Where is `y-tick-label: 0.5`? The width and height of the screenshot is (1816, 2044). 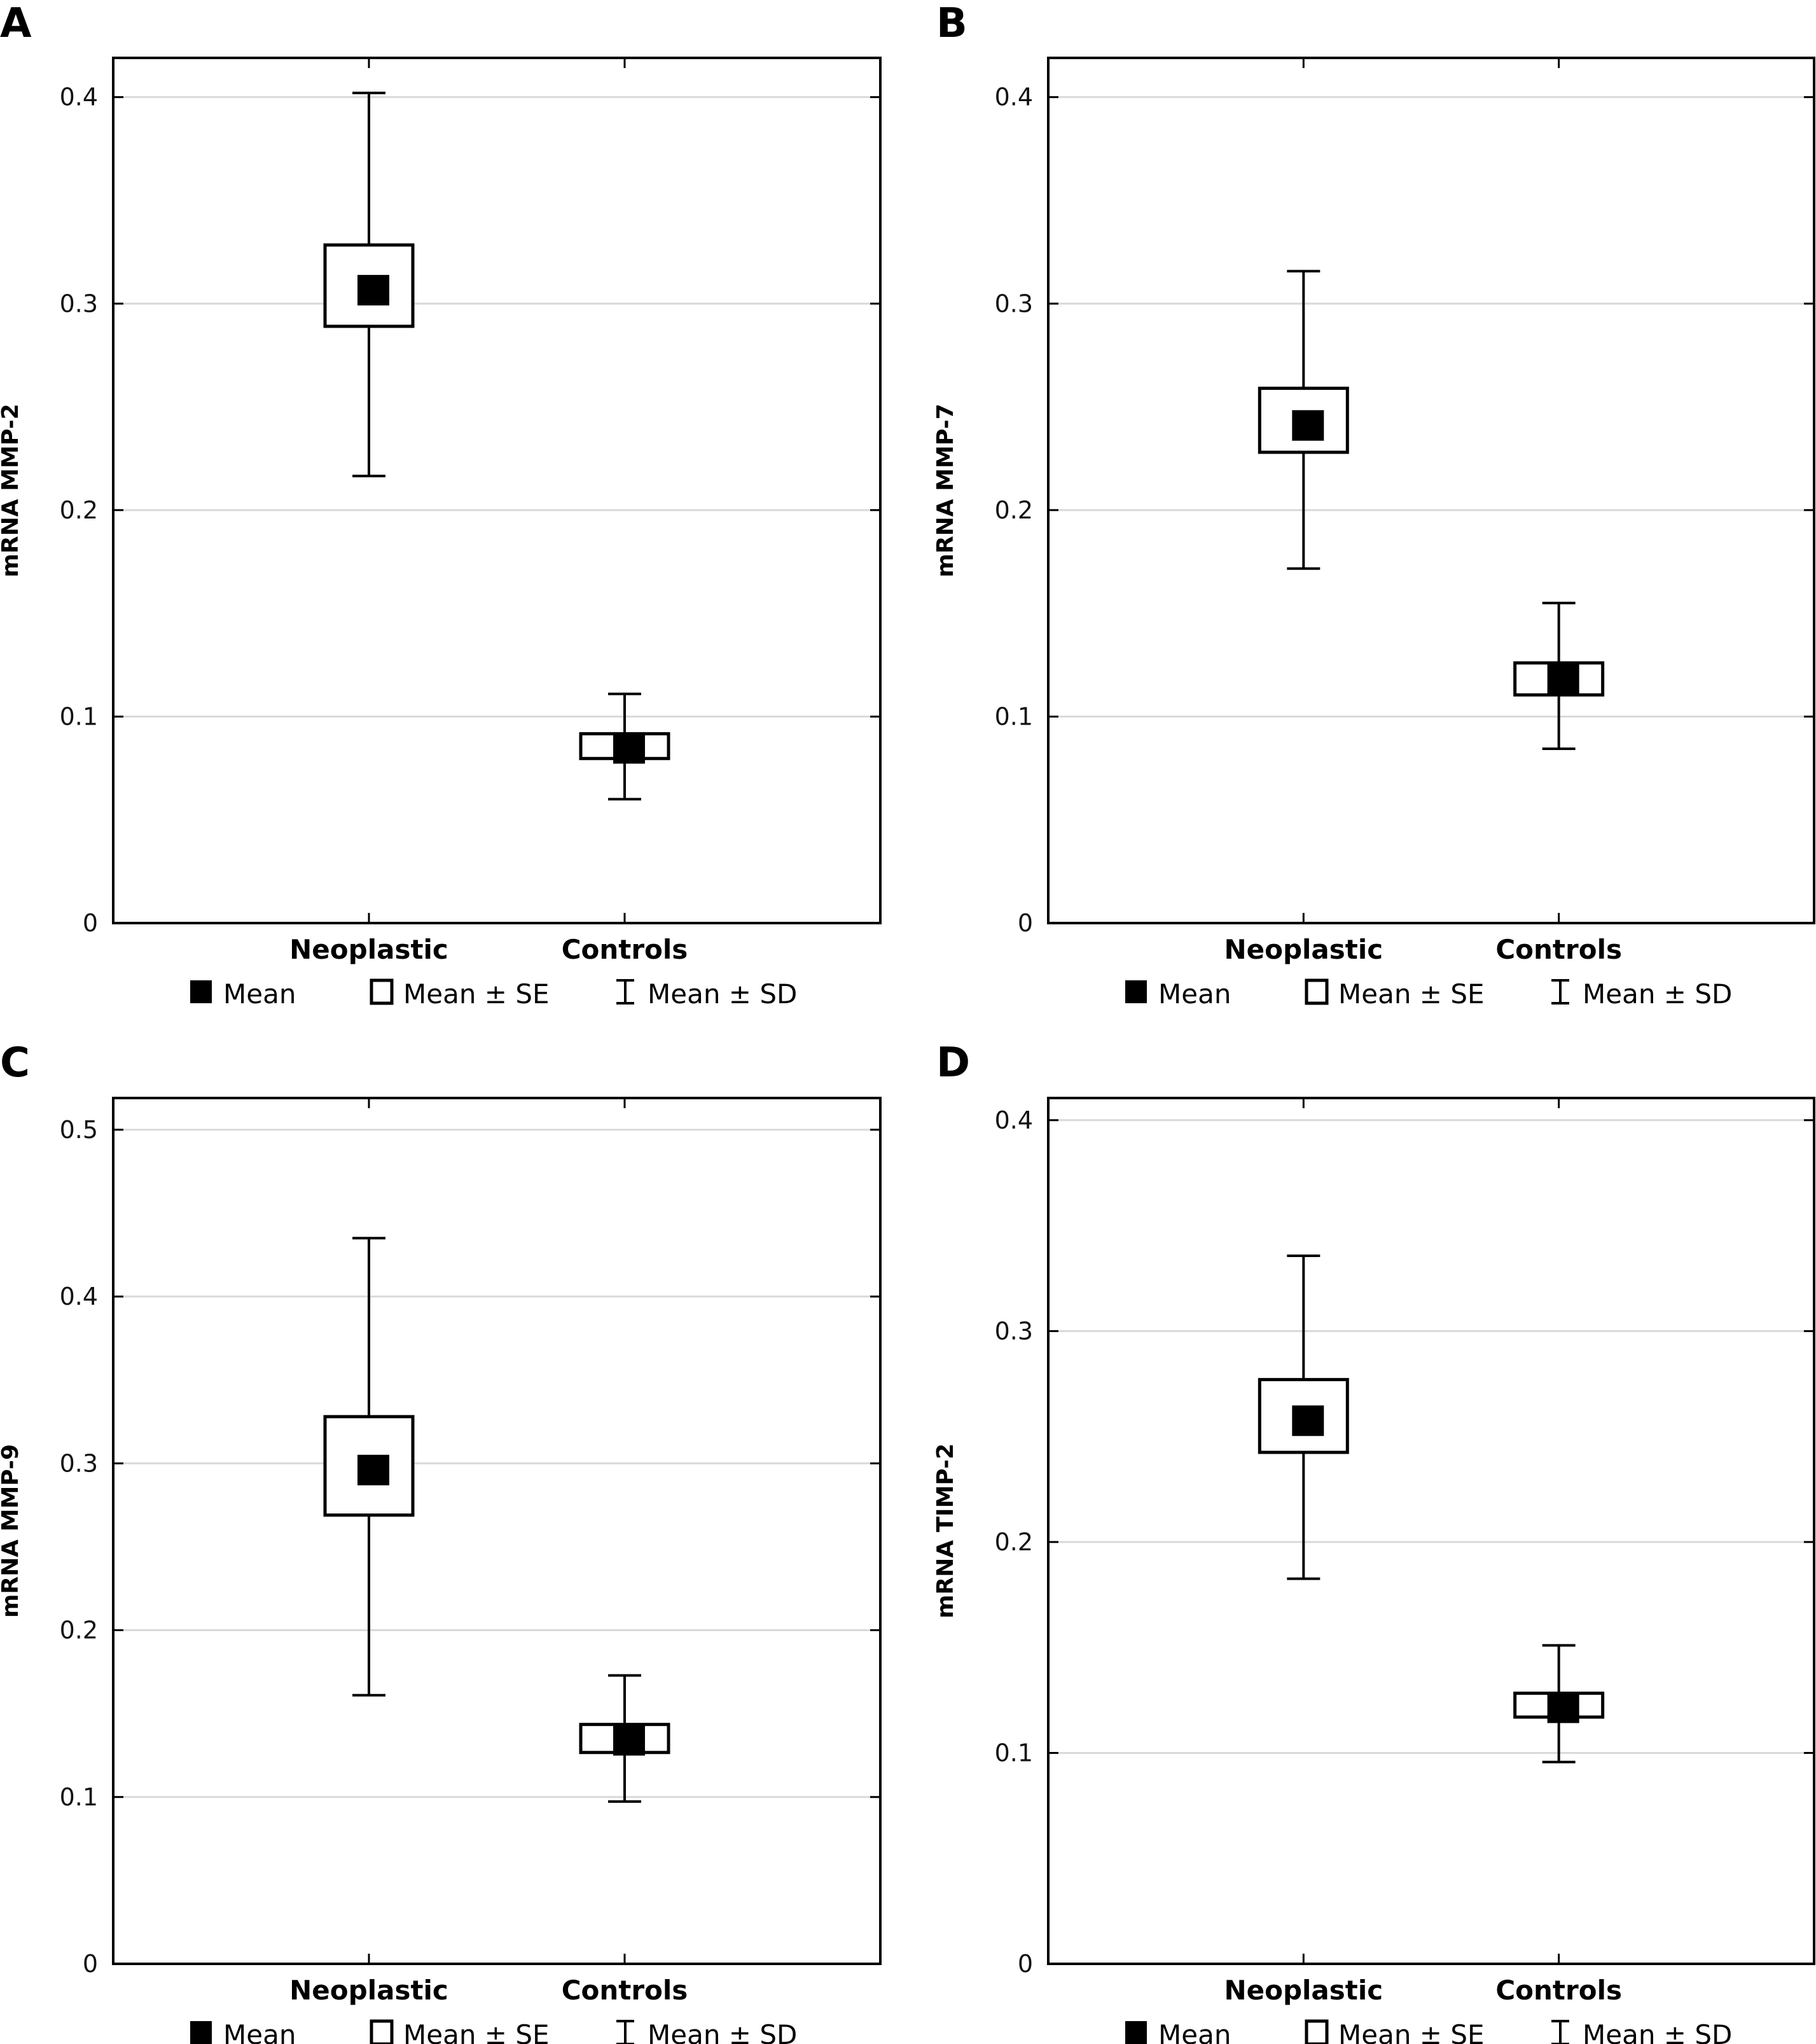 y-tick-label: 0.5 is located at coordinates (79, 1130).